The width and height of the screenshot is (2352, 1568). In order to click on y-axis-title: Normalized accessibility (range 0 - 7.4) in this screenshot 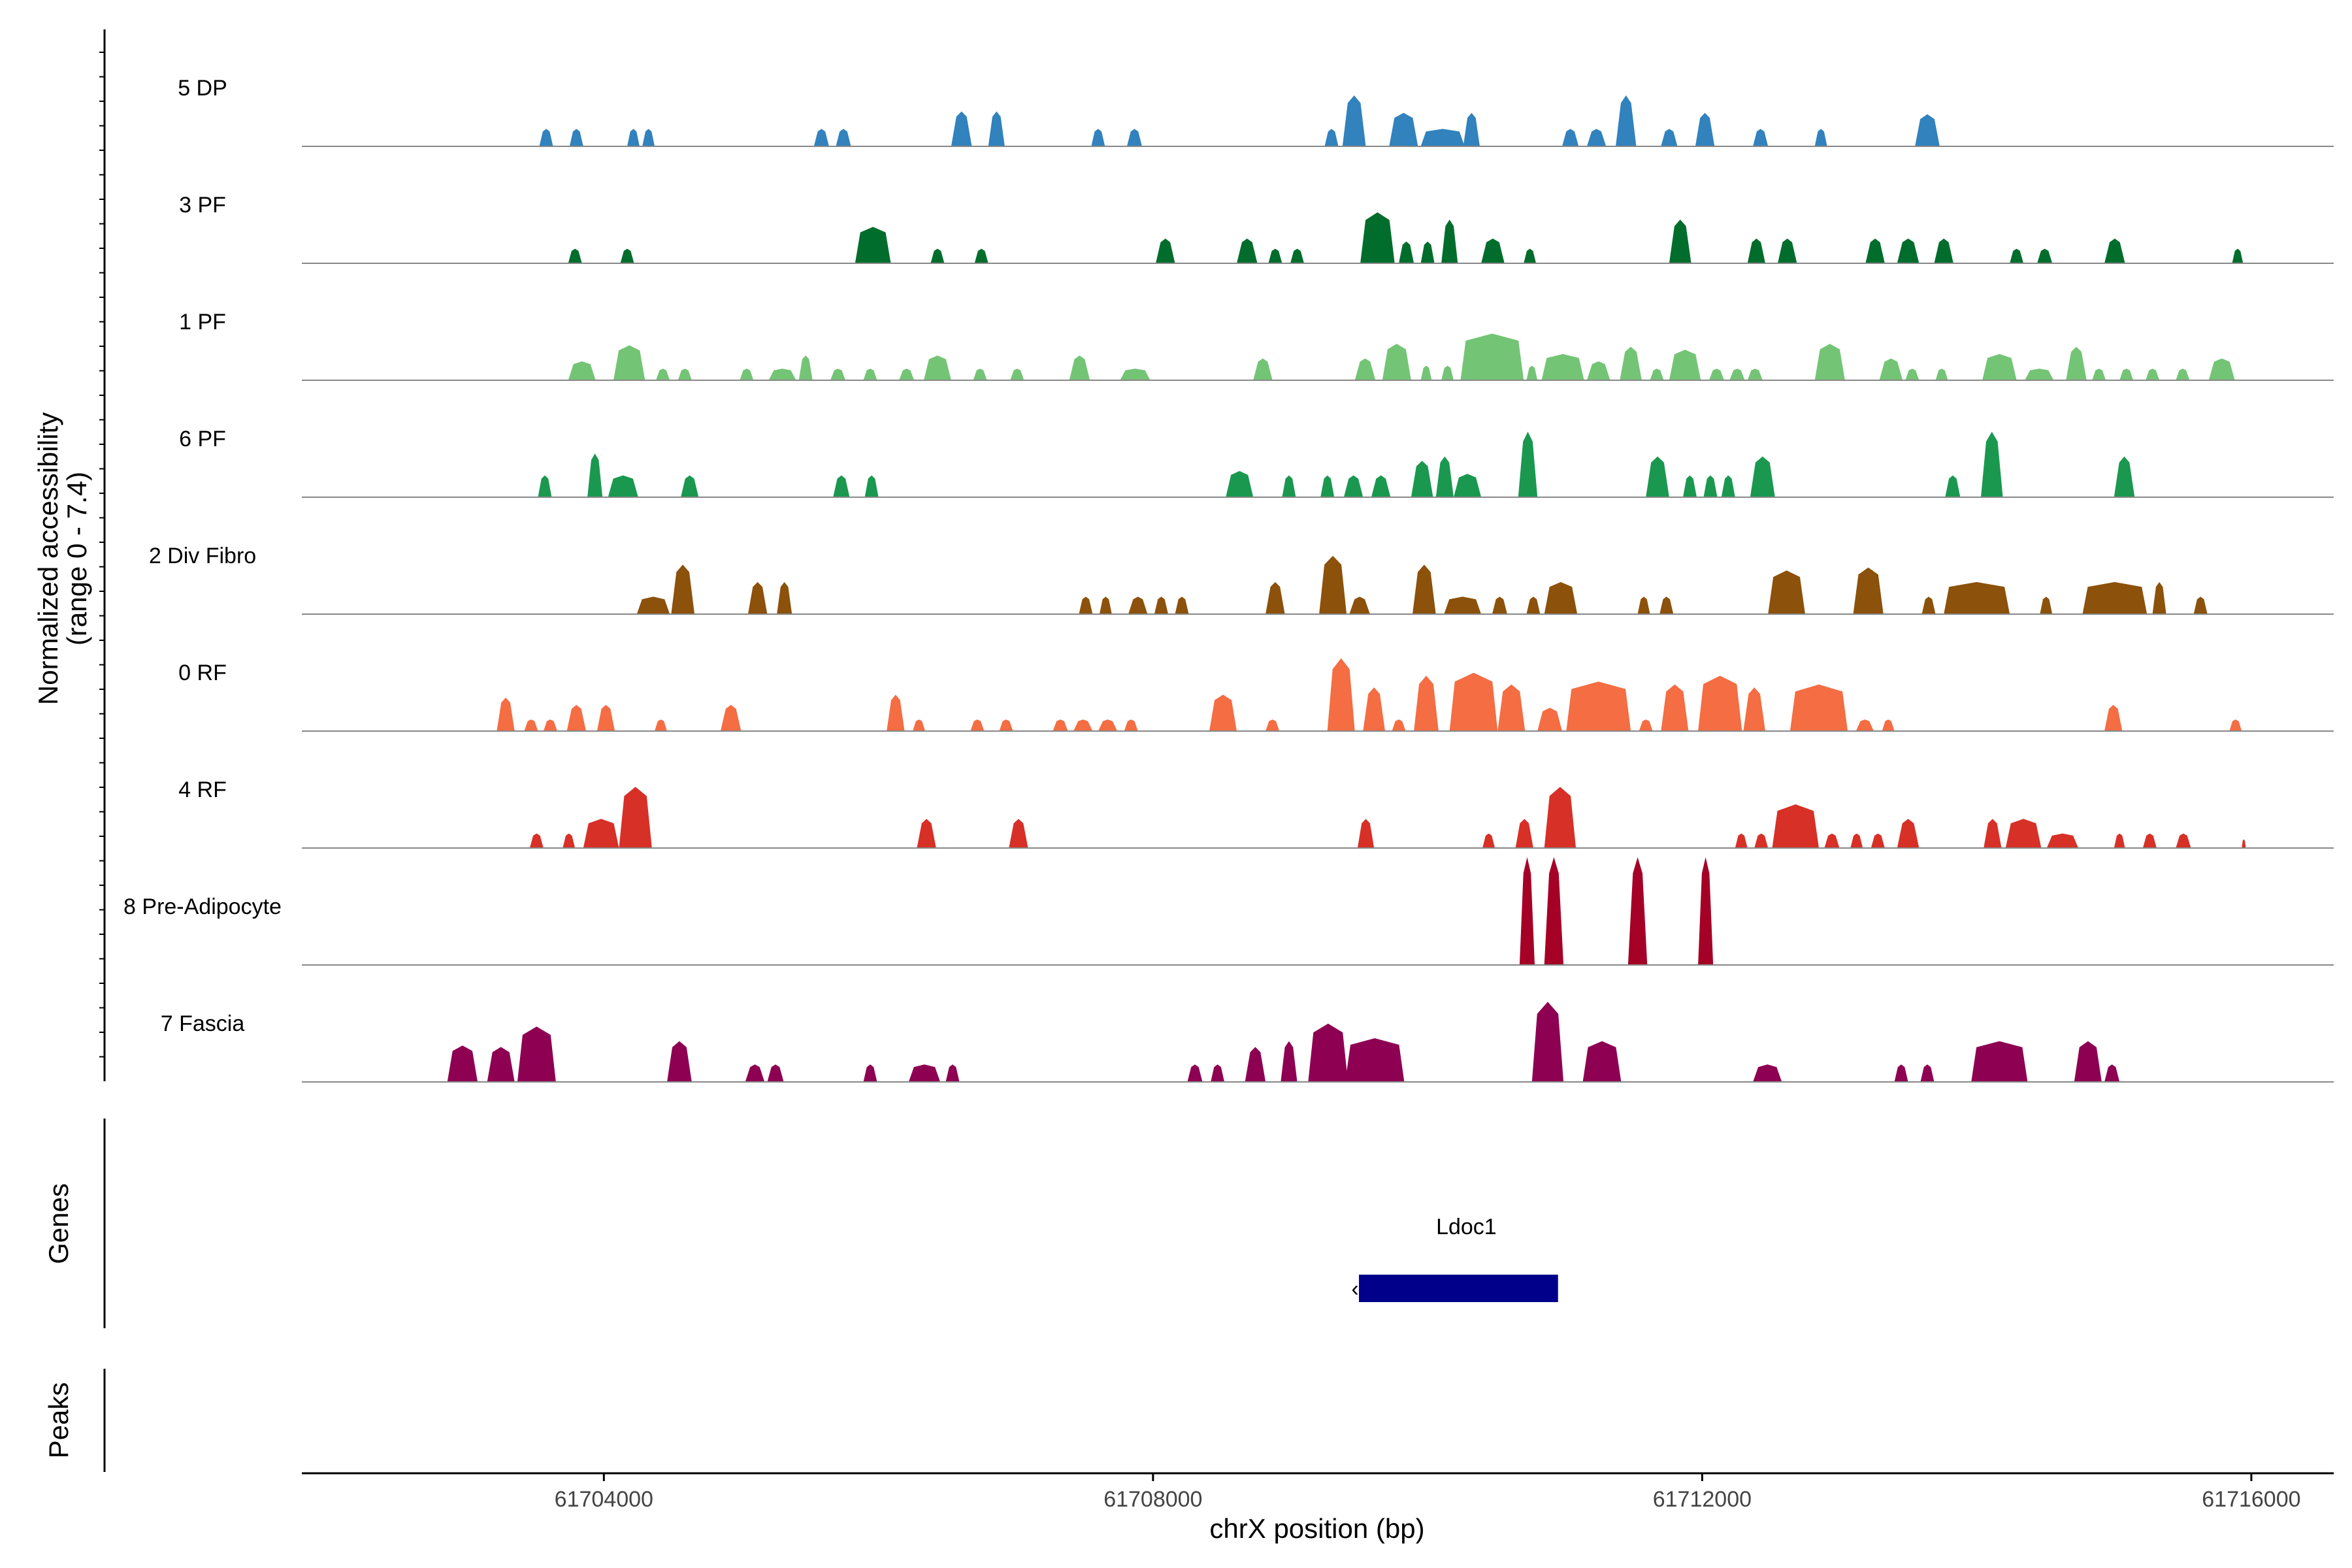, I will do `click(62, 558)`.